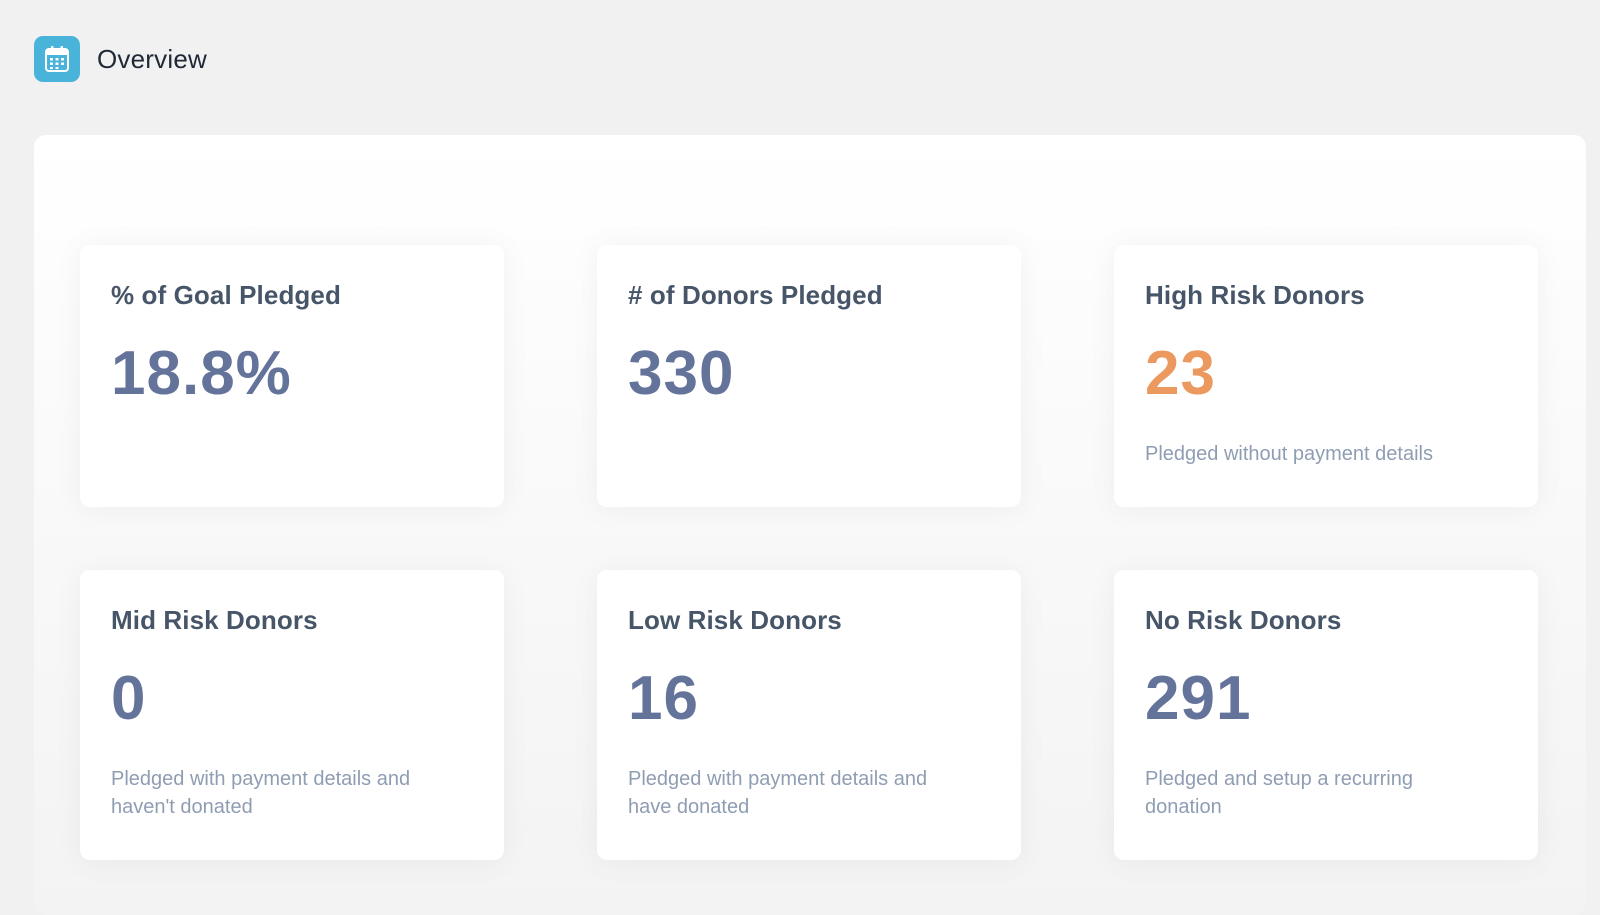 The height and width of the screenshot is (915, 1600). What do you see at coordinates (1198, 698) in the screenshot?
I see `card-value: 291` at bounding box center [1198, 698].